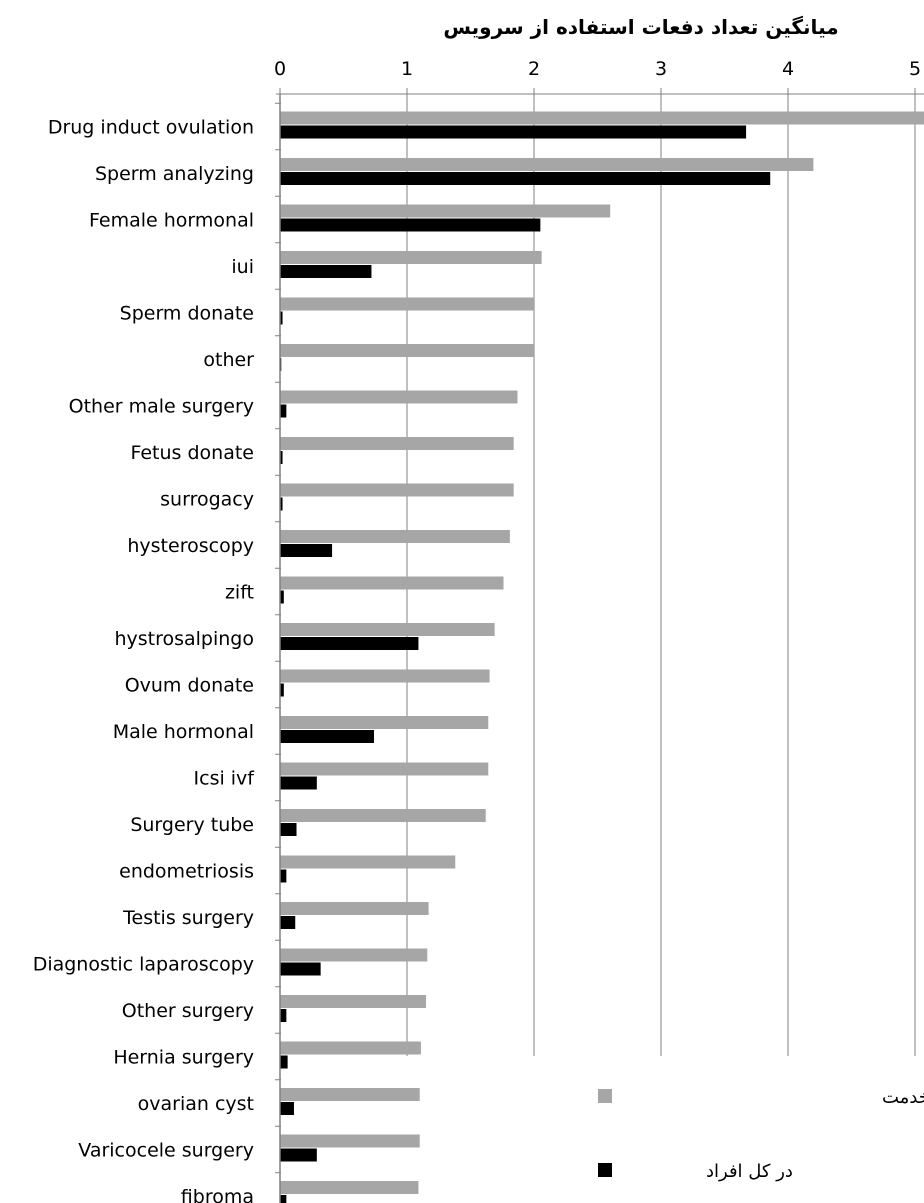 This screenshot has width=924, height=1203. What do you see at coordinates (225, 779) in the screenshot?
I see `category-label: Icsi ivf` at bounding box center [225, 779].